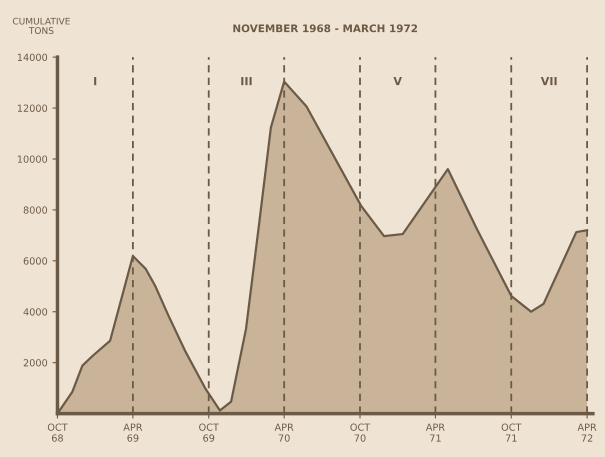 Image resolution: width=605 pixels, height=457 pixels. What do you see at coordinates (35, 312) in the screenshot?
I see `y-tick-label: 4000` at bounding box center [35, 312].